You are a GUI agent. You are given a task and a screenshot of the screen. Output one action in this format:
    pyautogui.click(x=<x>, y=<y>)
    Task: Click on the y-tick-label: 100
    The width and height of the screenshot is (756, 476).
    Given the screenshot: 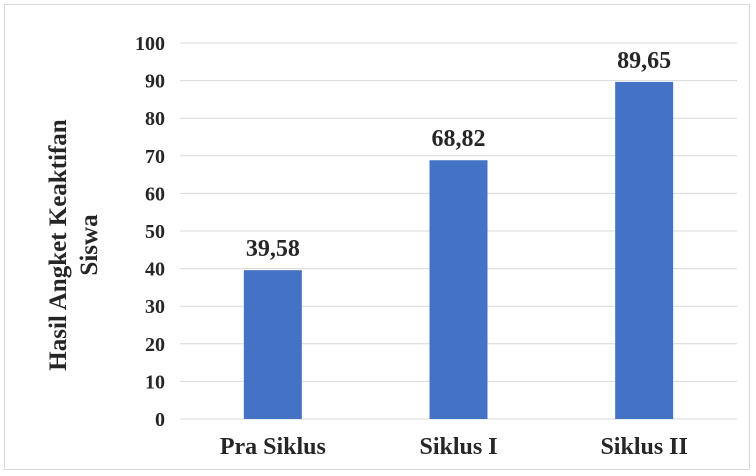 What is the action you would take?
    pyautogui.click(x=150, y=44)
    